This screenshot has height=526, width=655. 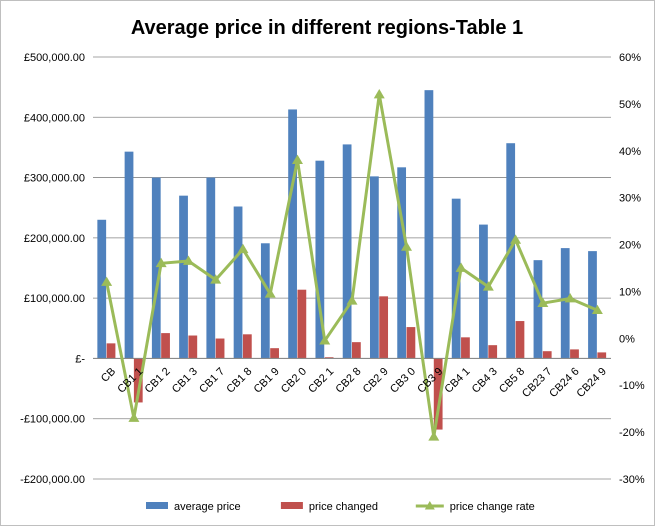 I want to click on category-label: CB, so click(x=108, y=375).